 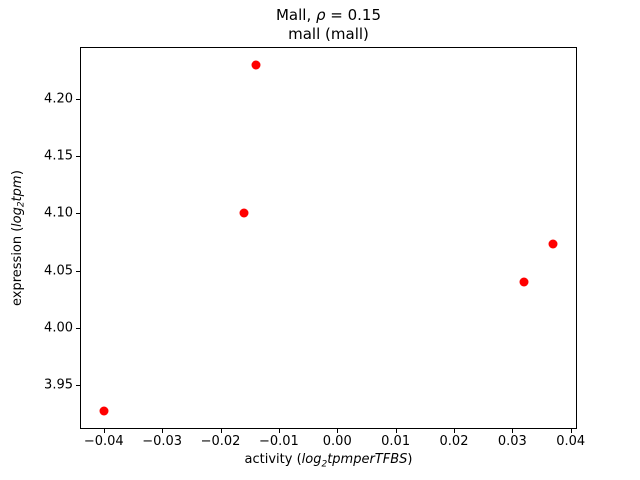 I want to click on x-axis-label-subscript: 2, so click(x=324, y=464).